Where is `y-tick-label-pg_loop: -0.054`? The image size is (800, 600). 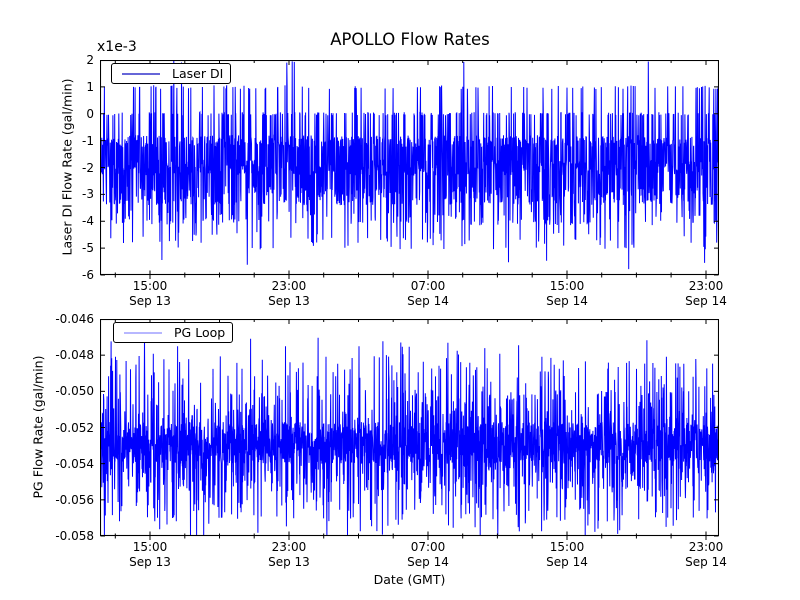 y-tick-label-pg_loop: -0.054 is located at coordinates (74, 463).